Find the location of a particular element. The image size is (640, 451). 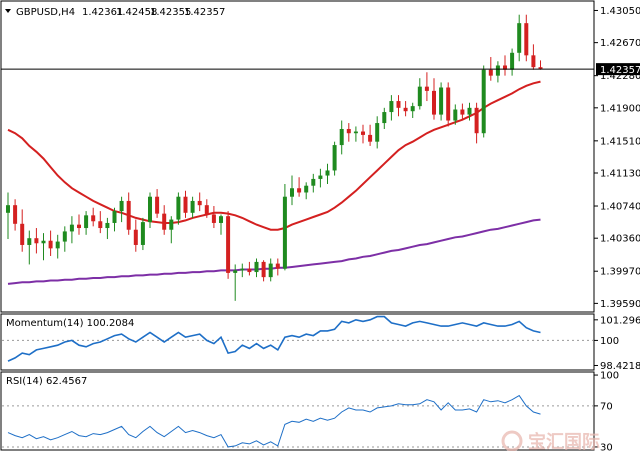

rsi-axis-tick-label: 70 is located at coordinates (606, 406).